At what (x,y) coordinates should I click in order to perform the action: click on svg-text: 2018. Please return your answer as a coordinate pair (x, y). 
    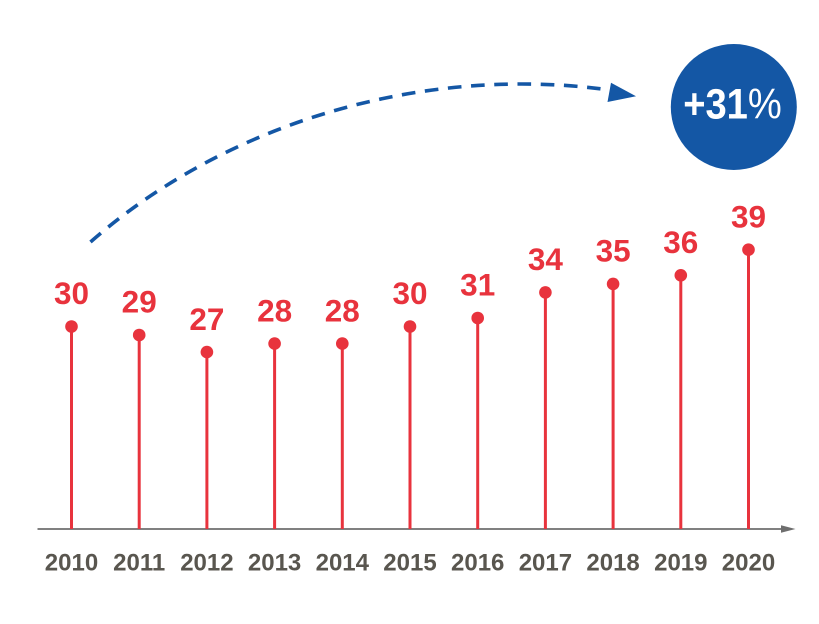
    Looking at the image, I should click on (612, 563).